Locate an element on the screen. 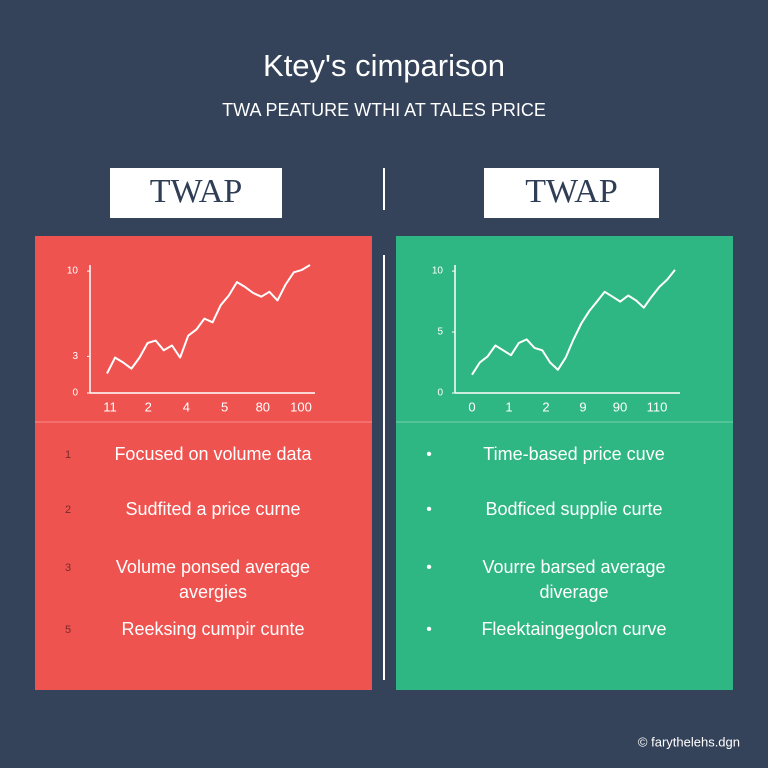 This screenshot has height=768, width=768. subtitle: TWA PEATURE WTHI AT TALES PRICE is located at coordinates (384, 110).